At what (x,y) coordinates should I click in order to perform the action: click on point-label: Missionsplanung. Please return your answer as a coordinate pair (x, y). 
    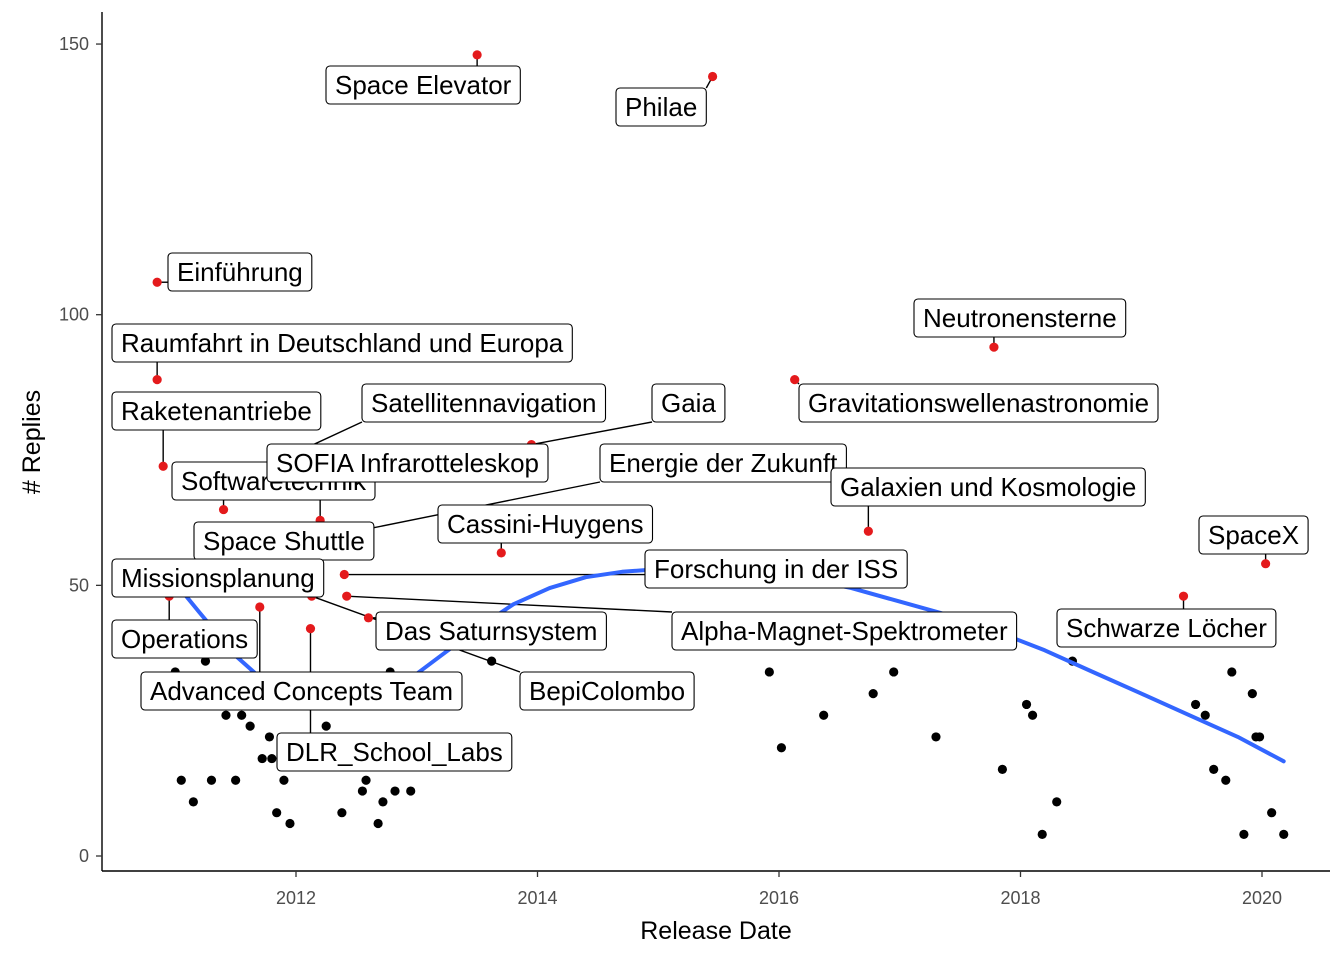
    Looking at the image, I should click on (218, 578).